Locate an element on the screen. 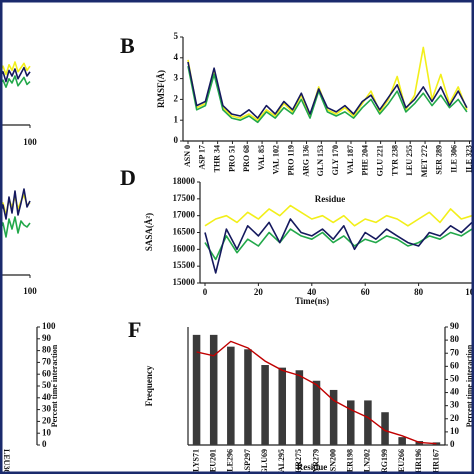  x-tick-label: PHE 204 is located at coordinates (365, 160).